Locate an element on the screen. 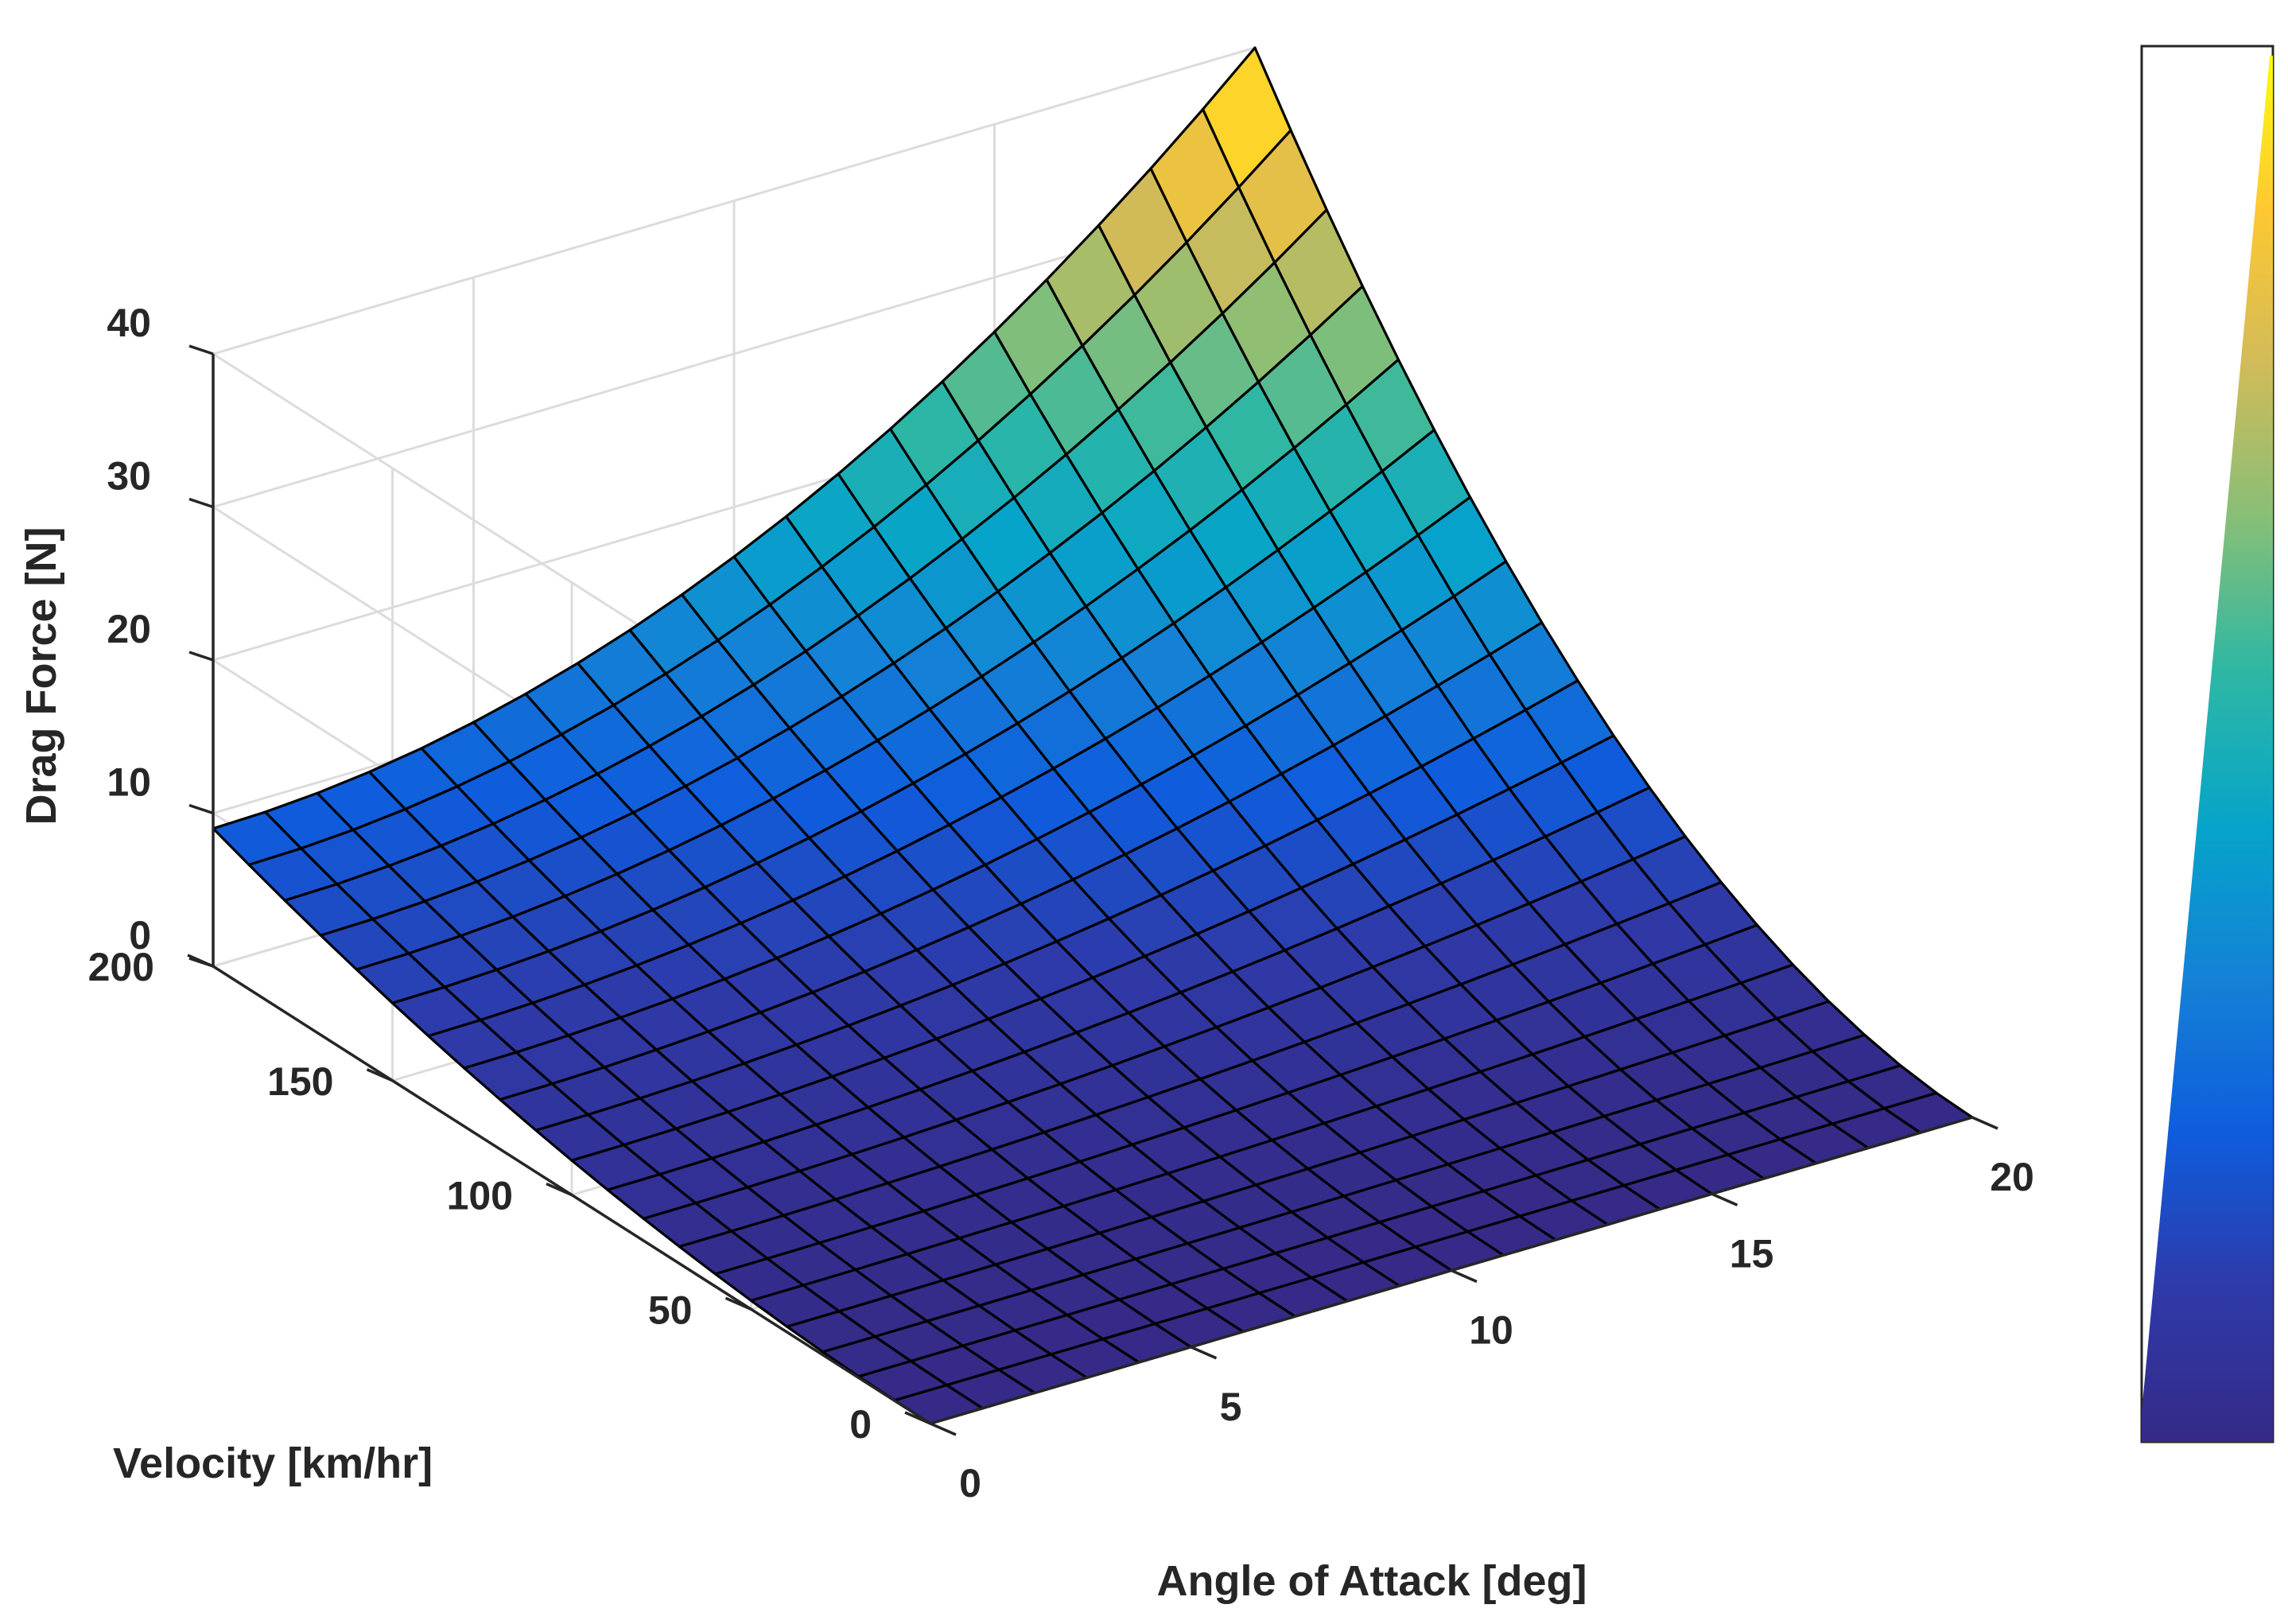 The height and width of the screenshot is (1624, 2288). y-tick-label: 50 is located at coordinates (670, 1310).